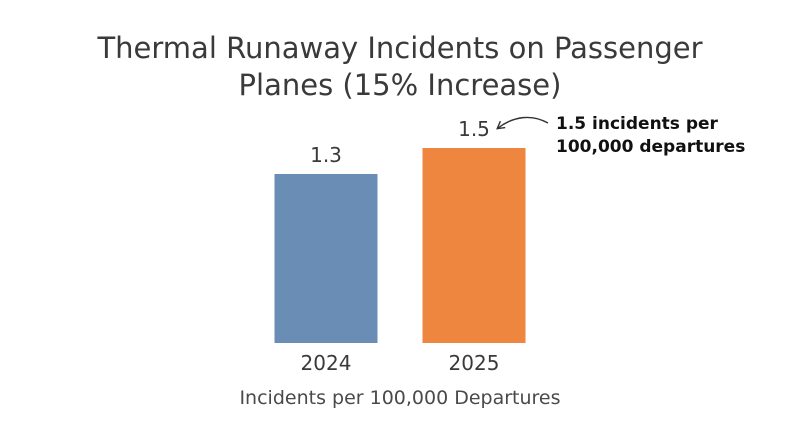 This screenshot has height=447, width=800. I want to click on x-tick-label-2024: 2024, so click(326, 363).